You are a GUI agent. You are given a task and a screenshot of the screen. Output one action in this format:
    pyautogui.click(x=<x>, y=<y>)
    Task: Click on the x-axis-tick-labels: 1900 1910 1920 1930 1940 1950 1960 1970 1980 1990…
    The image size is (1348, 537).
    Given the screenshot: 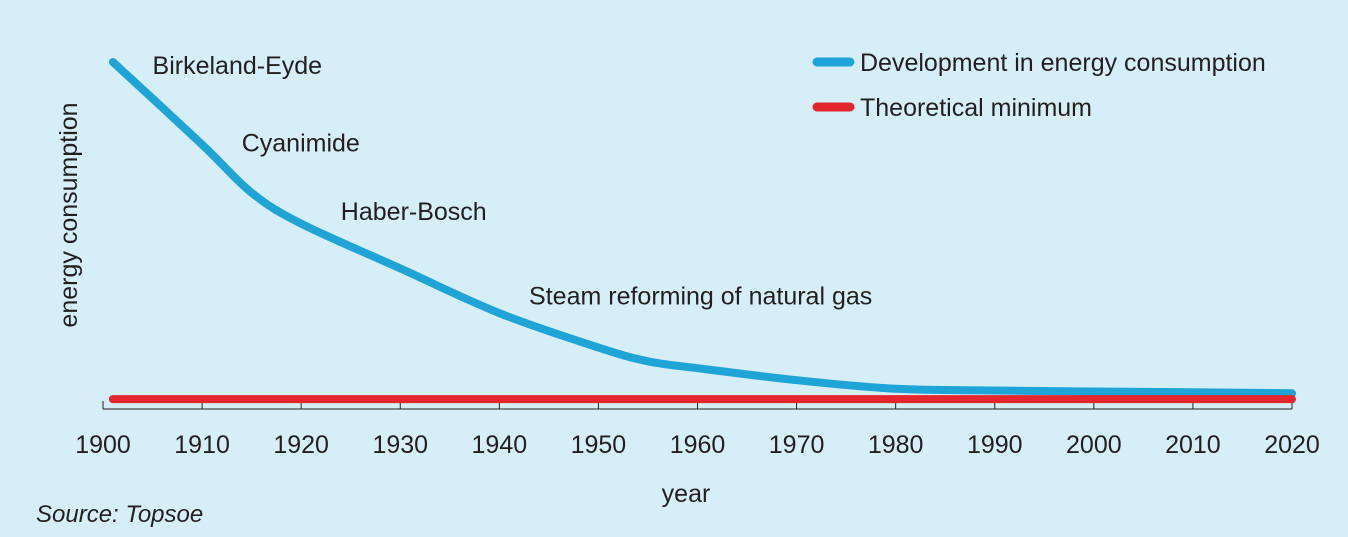 What is the action you would take?
    pyautogui.click(x=697, y=445)
    